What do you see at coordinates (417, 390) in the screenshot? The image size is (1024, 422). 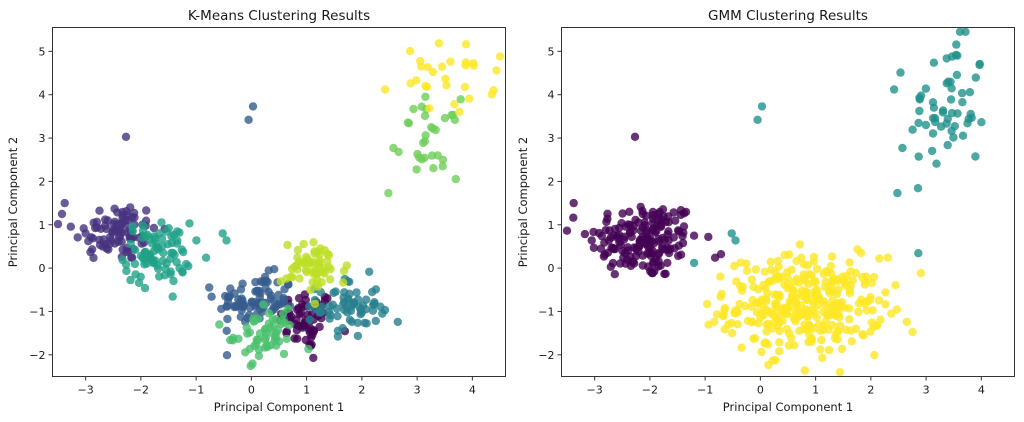 I see `x-tick-label: 3` at bounding box center [417, 390].